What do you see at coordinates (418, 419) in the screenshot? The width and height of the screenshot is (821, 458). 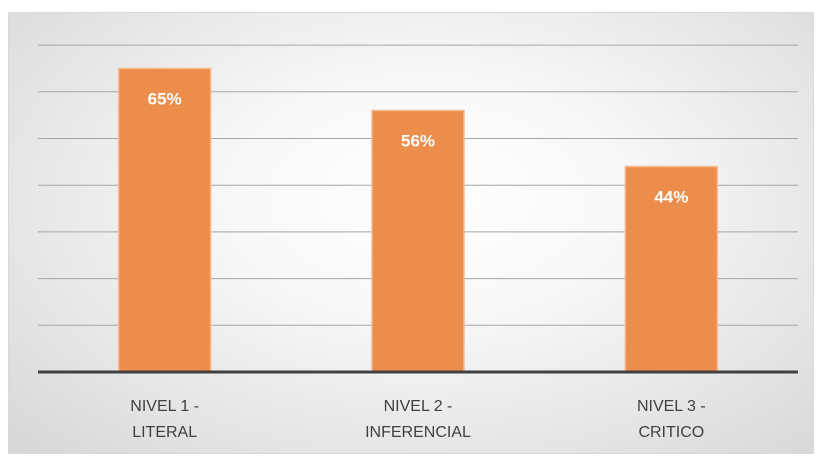 I see `x-tick-label-2: NIVEL 2 - INFERENCIAL` at bounding box center [418, 419].